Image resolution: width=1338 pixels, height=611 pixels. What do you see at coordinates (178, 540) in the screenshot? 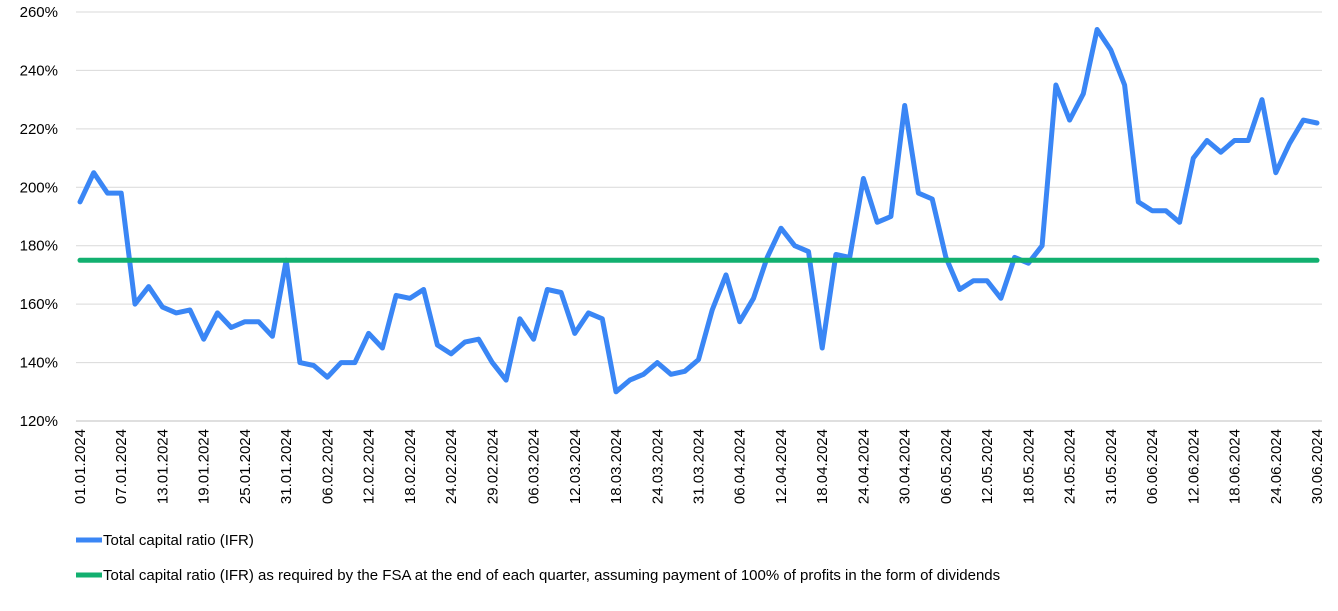
I see `legend-label: Total capital ratio (IFR)` at bounding box center [178, 540].